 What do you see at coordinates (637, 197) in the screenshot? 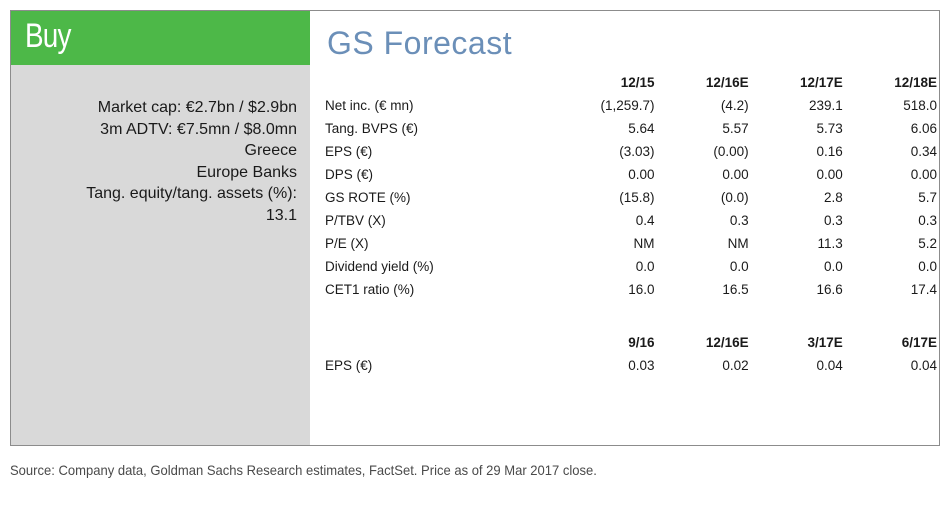
I see `row-value: (15.8)` at bounding box center [637, 197].